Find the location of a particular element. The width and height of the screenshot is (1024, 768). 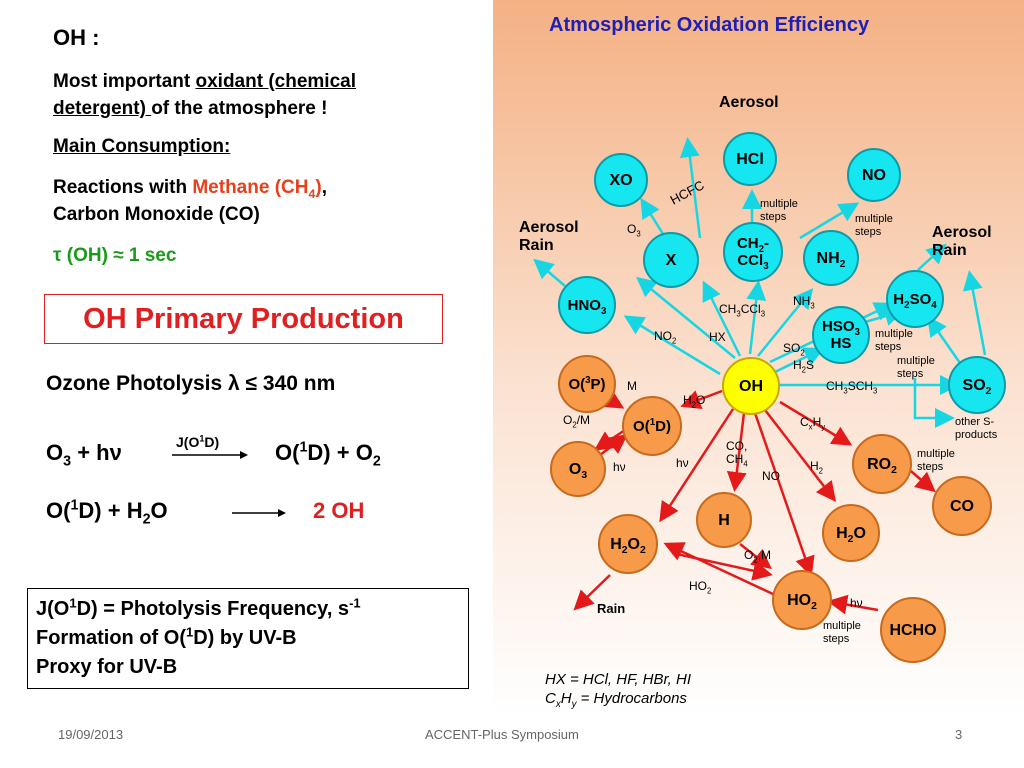

red-arrows is located at coordinates (754, 502).